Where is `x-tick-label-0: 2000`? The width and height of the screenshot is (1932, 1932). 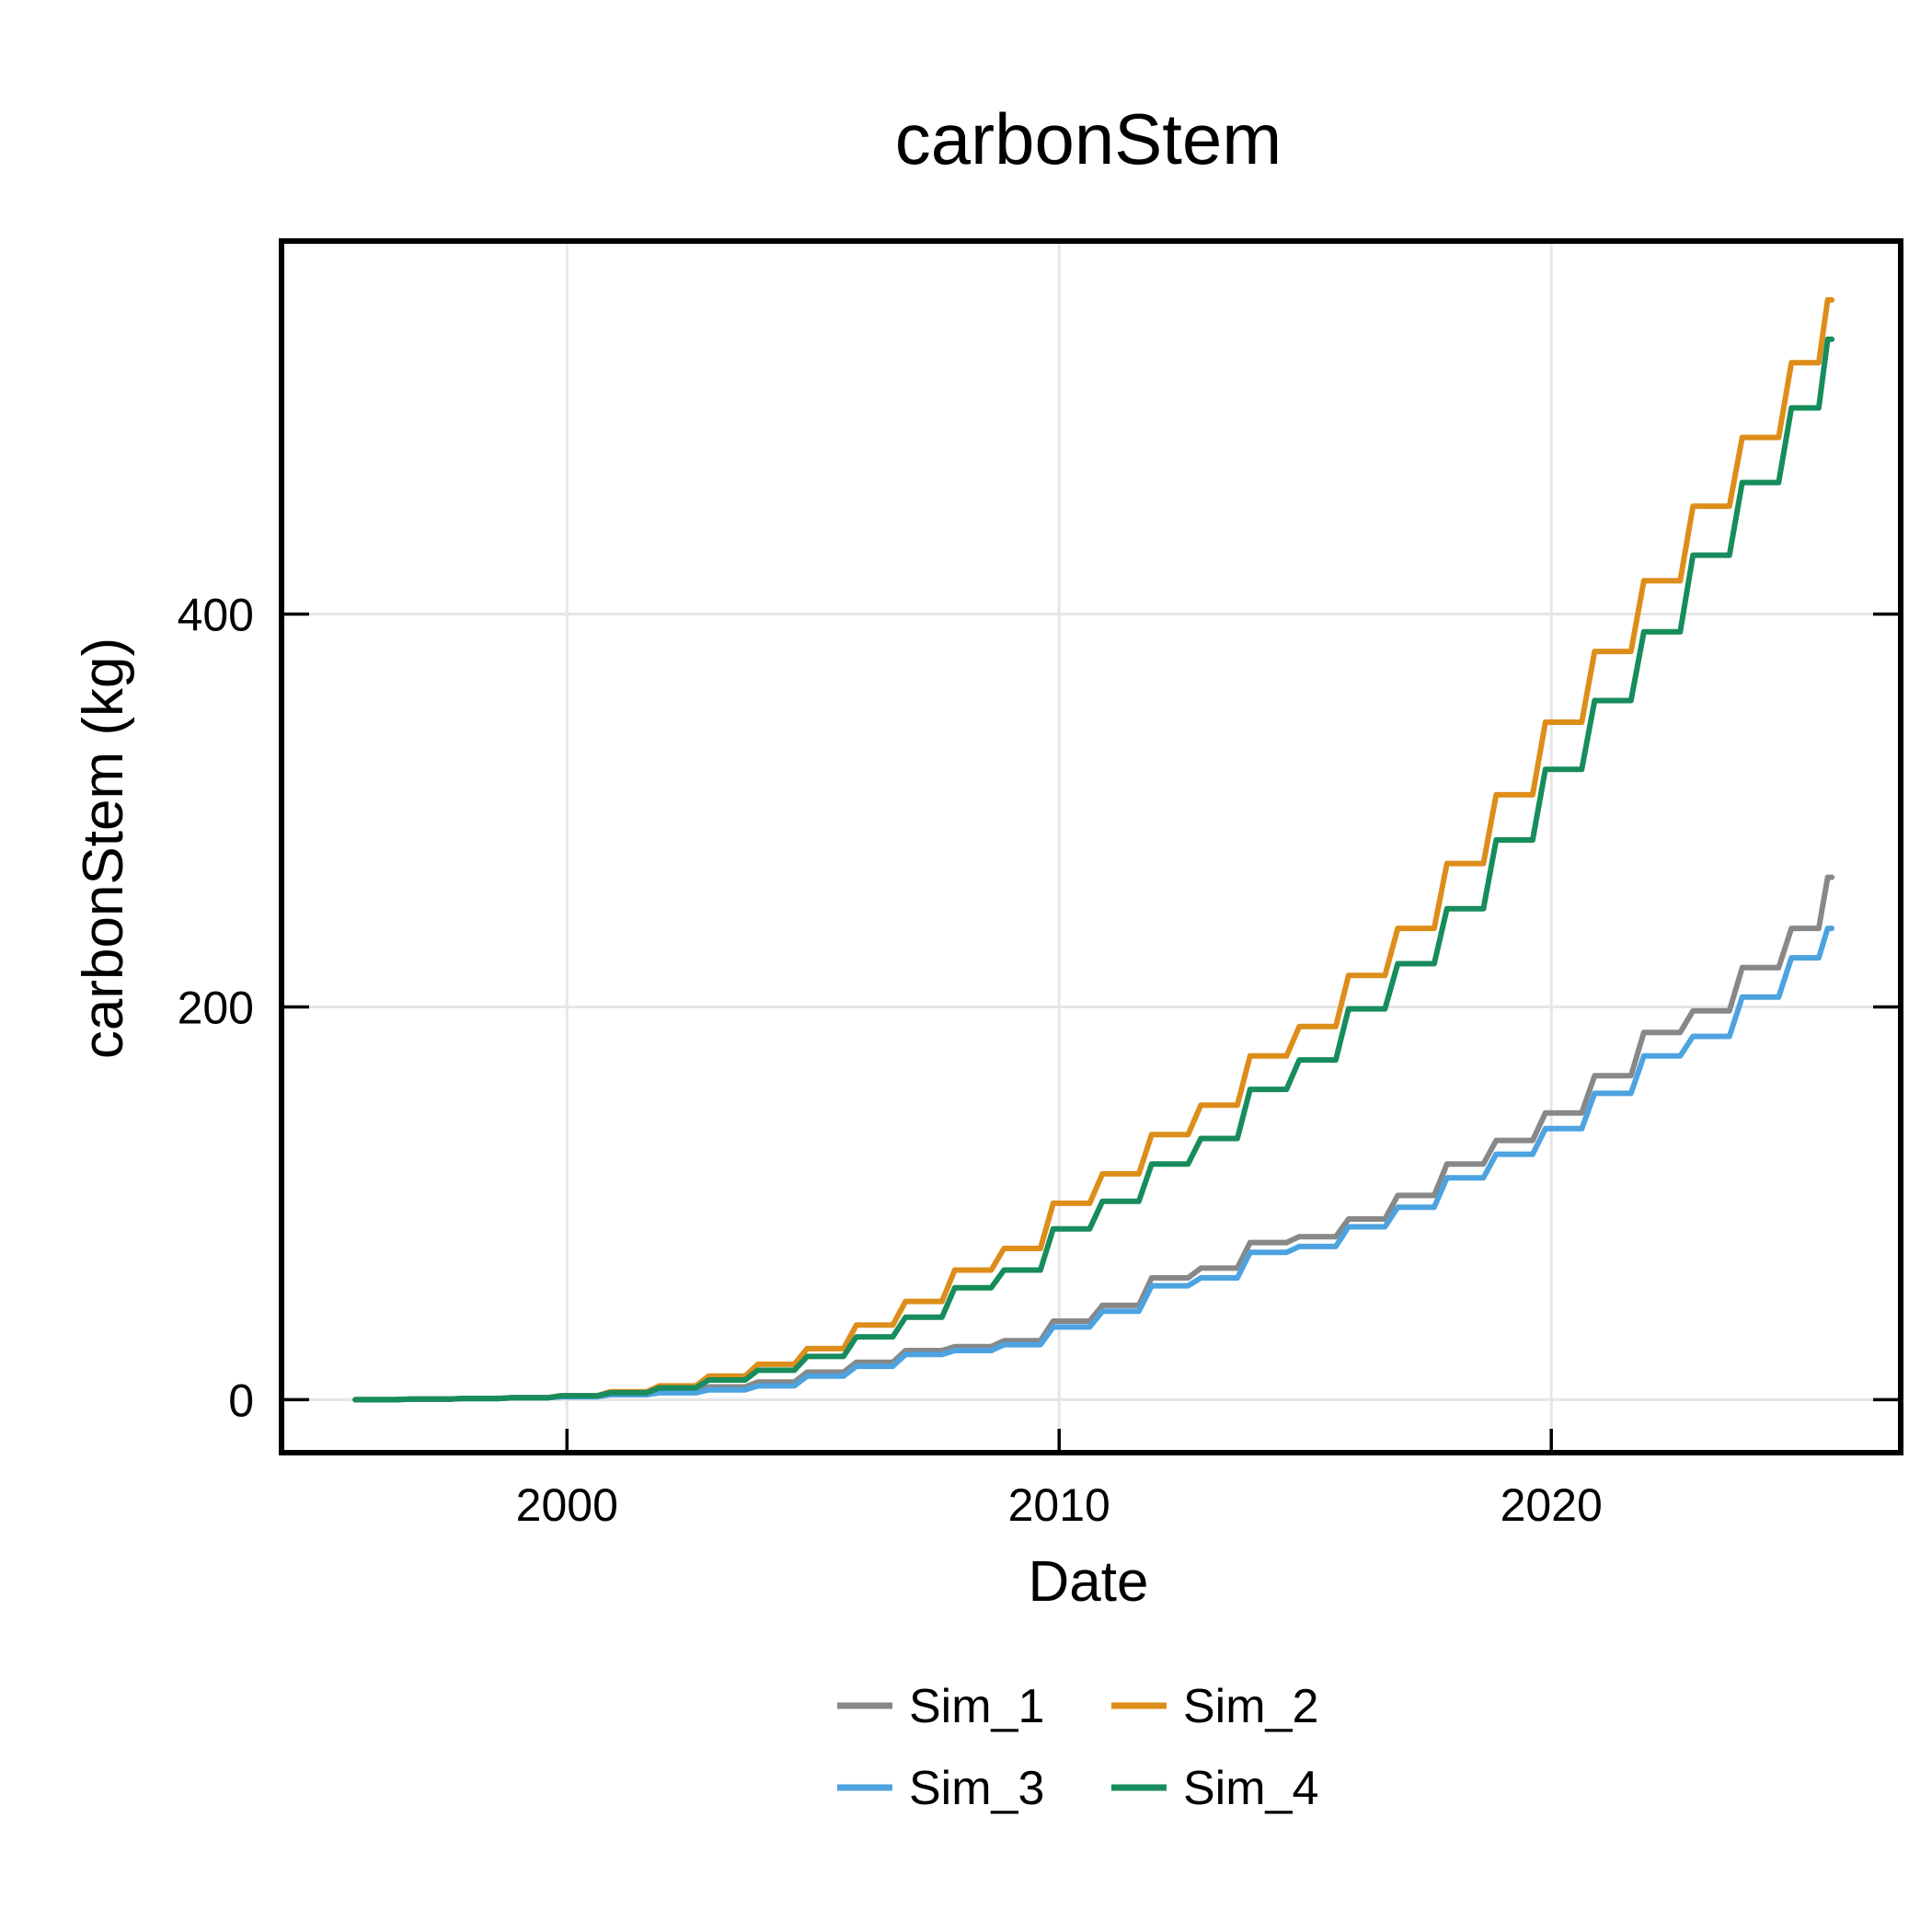
x-tick-label-0: 2000 is located at coordinates (567, 1505).